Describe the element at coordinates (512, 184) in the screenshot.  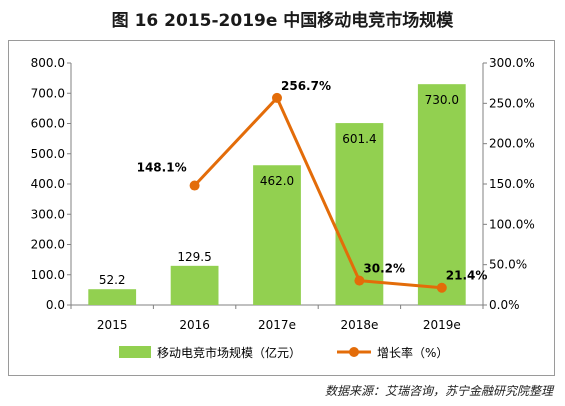
I see `y2-tick-label: 150.0%` at that location.